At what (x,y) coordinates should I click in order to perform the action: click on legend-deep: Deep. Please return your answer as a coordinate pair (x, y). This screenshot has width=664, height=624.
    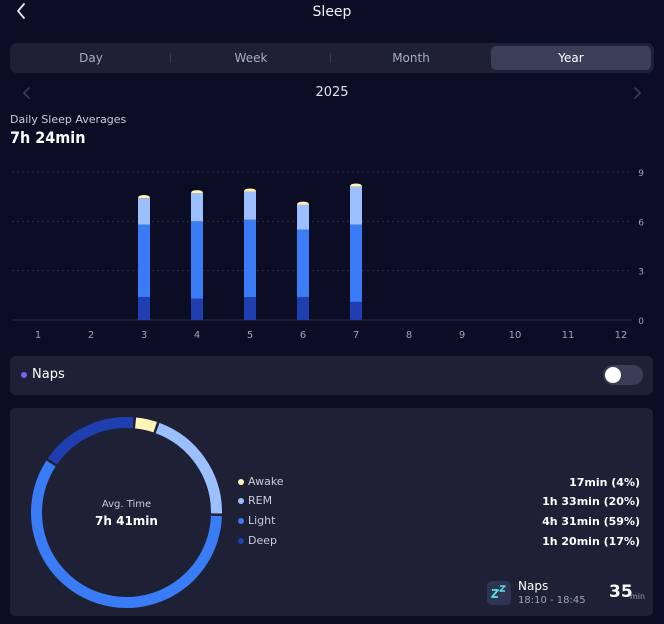
    Looking at the image, I should click on (257, 542).